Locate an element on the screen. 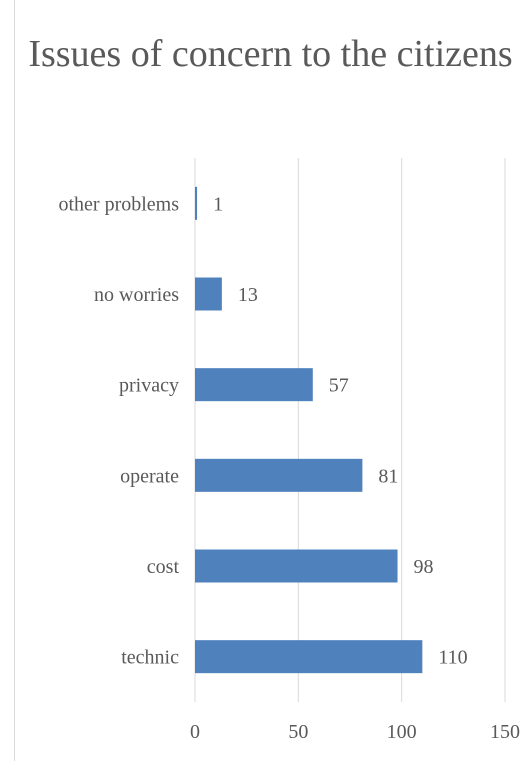  category-label: cost is located at coordinates (163, 567).